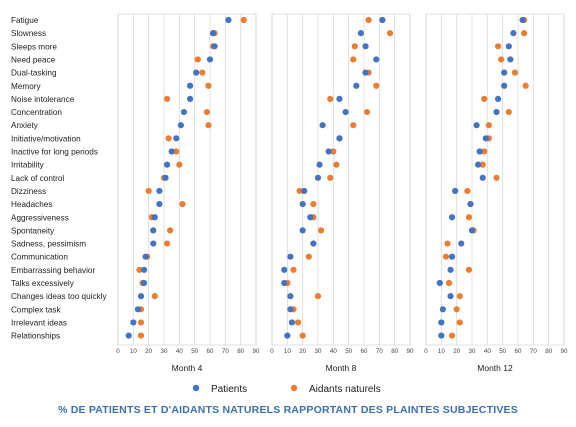  Describe the element at coordinates (345, 389) in the screenshot. I see `legend-label: Aidants naturels` at that location.